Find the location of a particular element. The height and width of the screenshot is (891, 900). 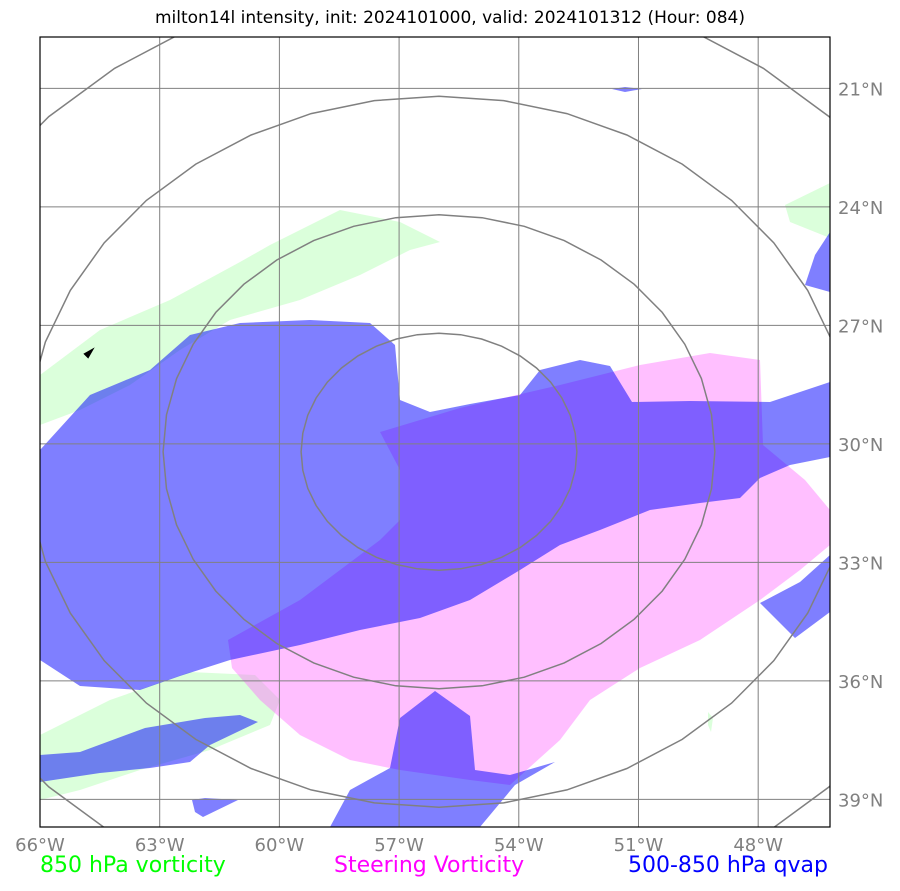

longitude-tick-label: 57°W is located at coordinates (399, 845).